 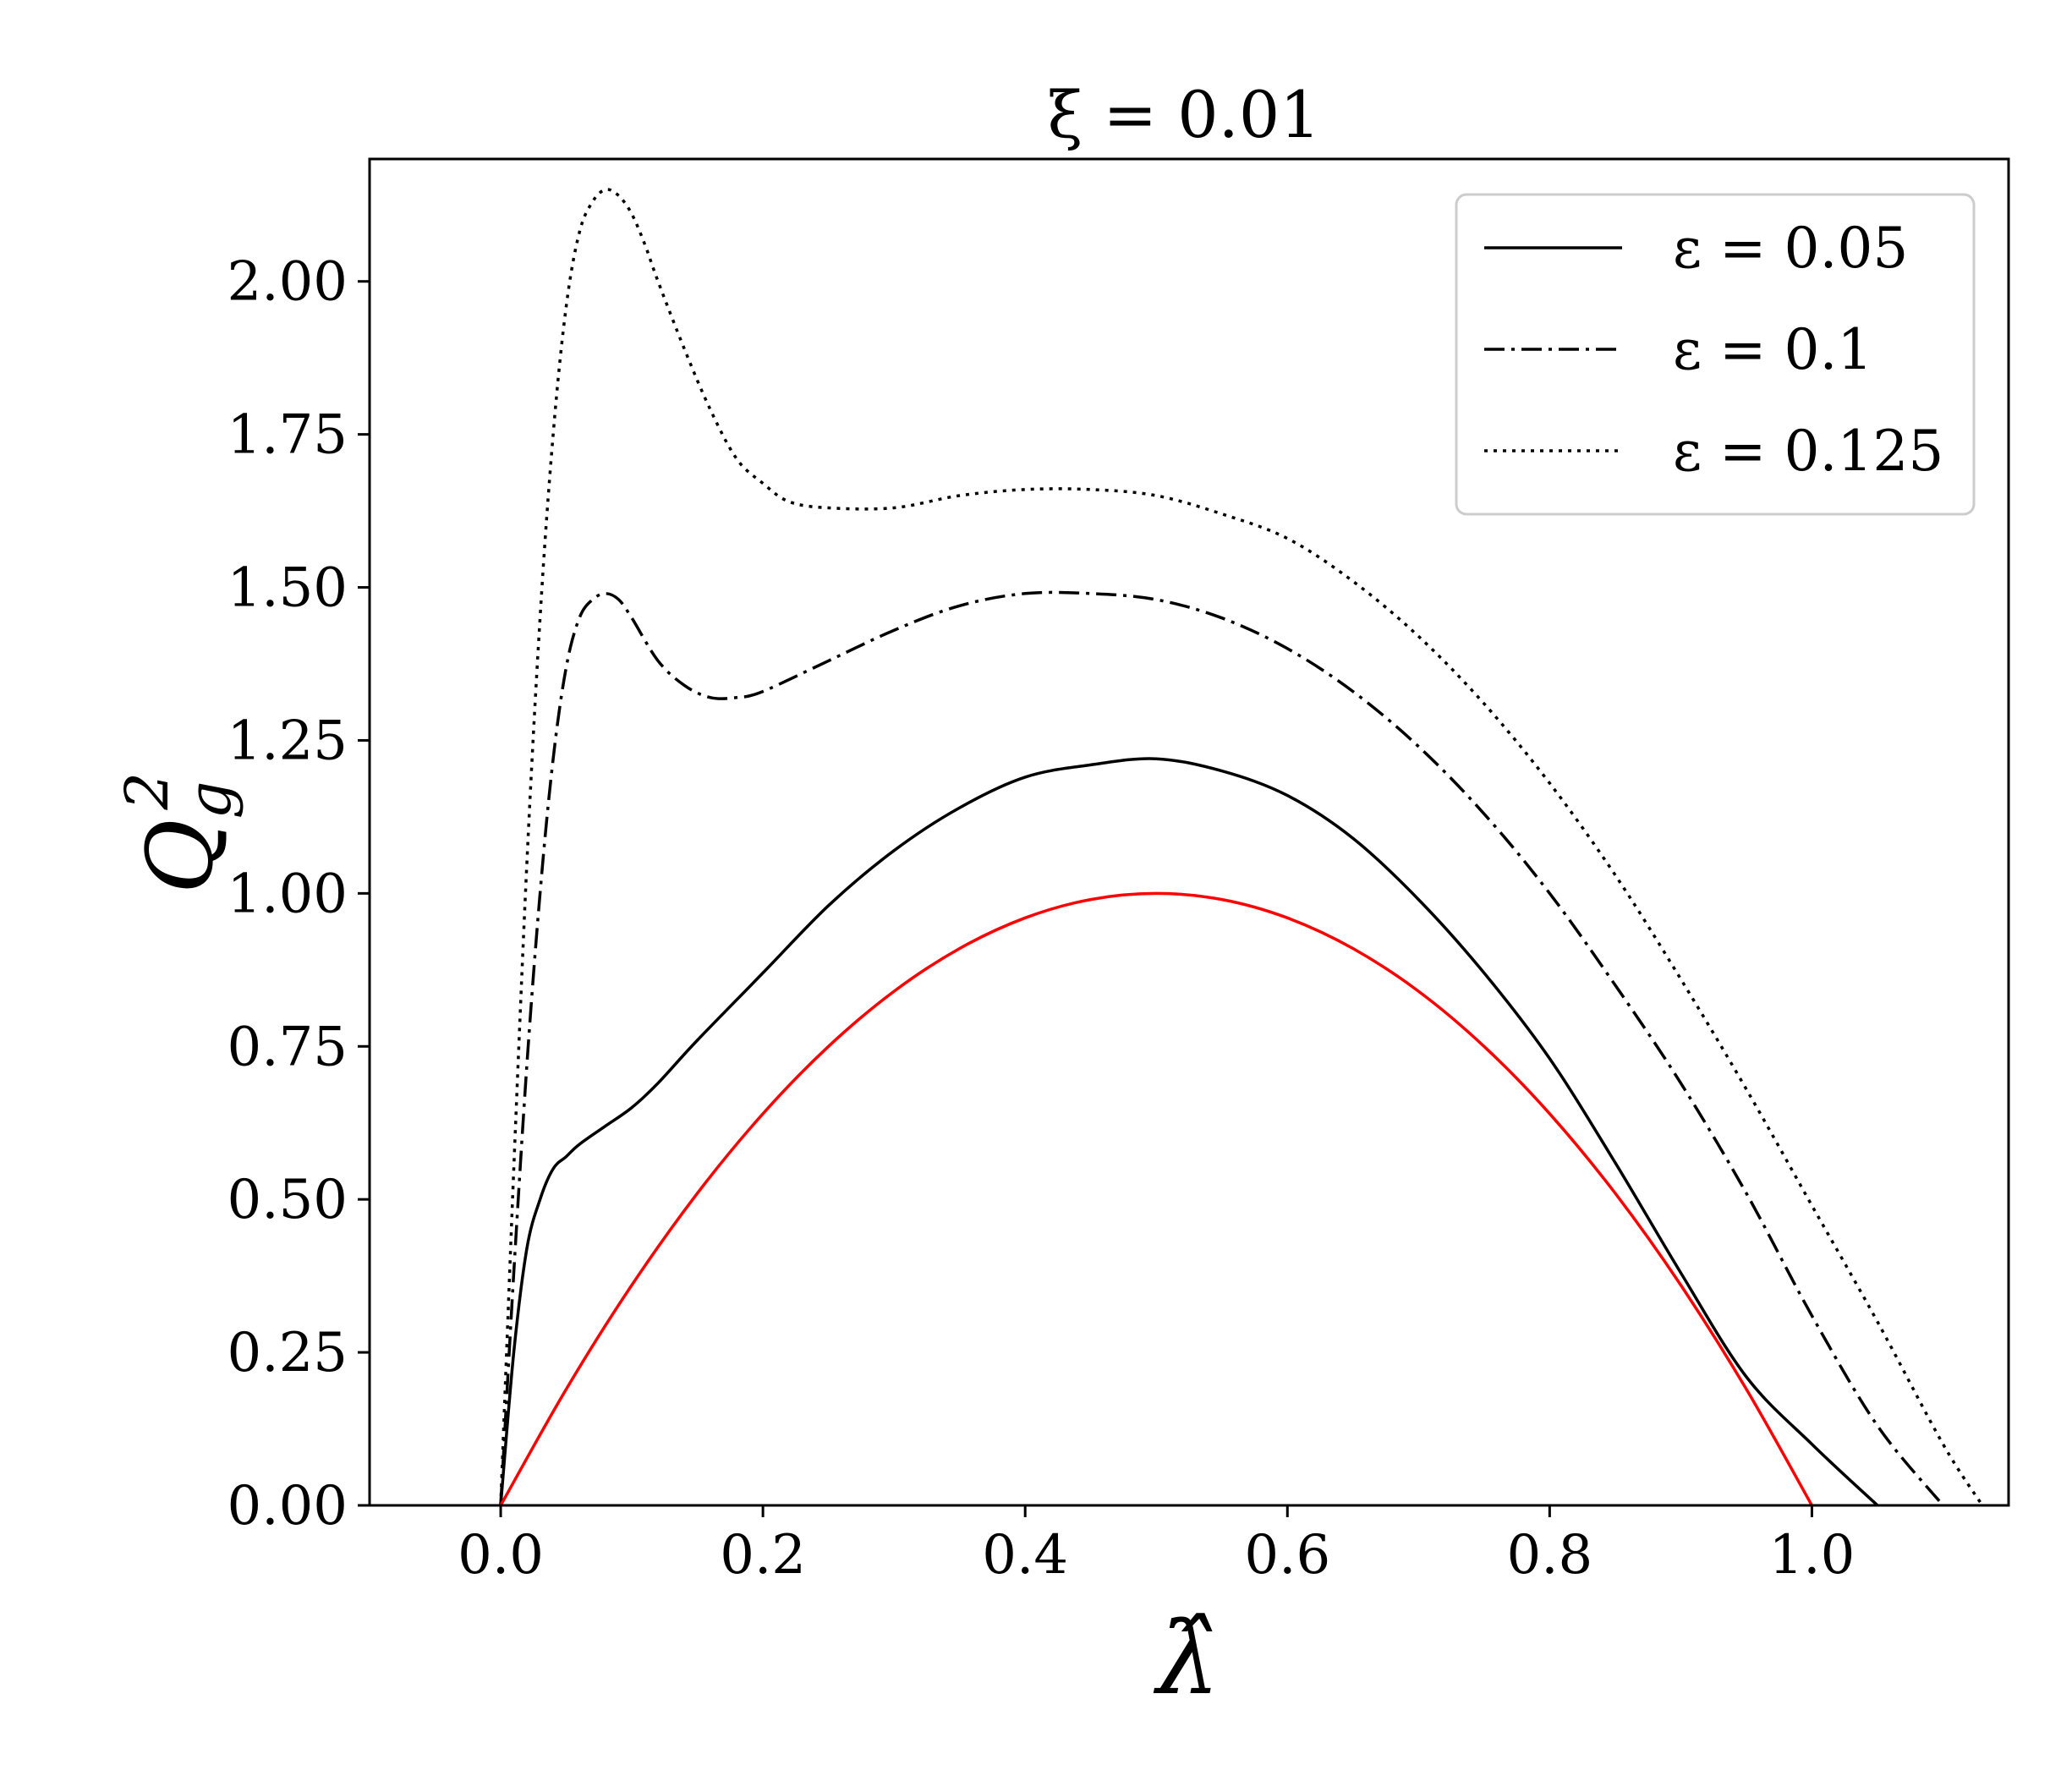 What do you see at coordinates (1183, 114) in the screenshot?
I see `chart-title: ξ = 0.01` at bounding box center [1183, 114].